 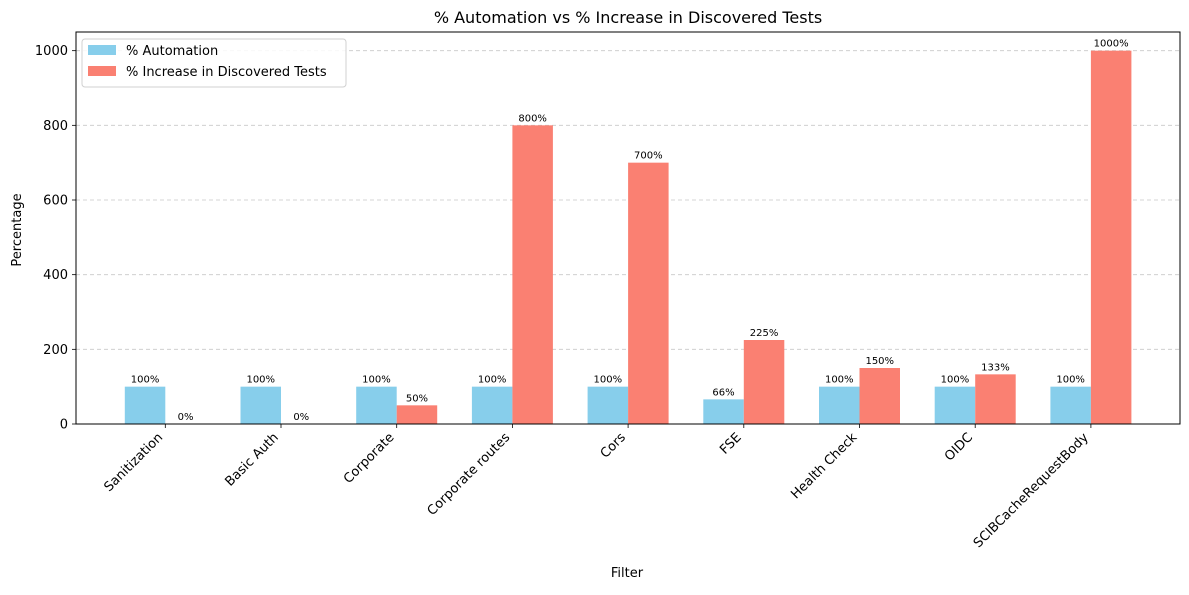 What do you see at coordinates (55, 201) in the screenshot?
I see `y-tick-label: 600` at bounding box center [55, 201].